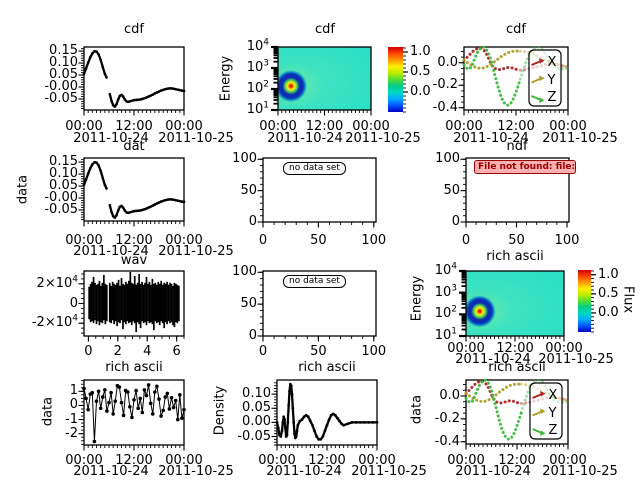 This screenshot has height=480, width=640. Describe the element at coordinates (257, 66) in the screenshot. I see `tick-label: 10³` at that location.